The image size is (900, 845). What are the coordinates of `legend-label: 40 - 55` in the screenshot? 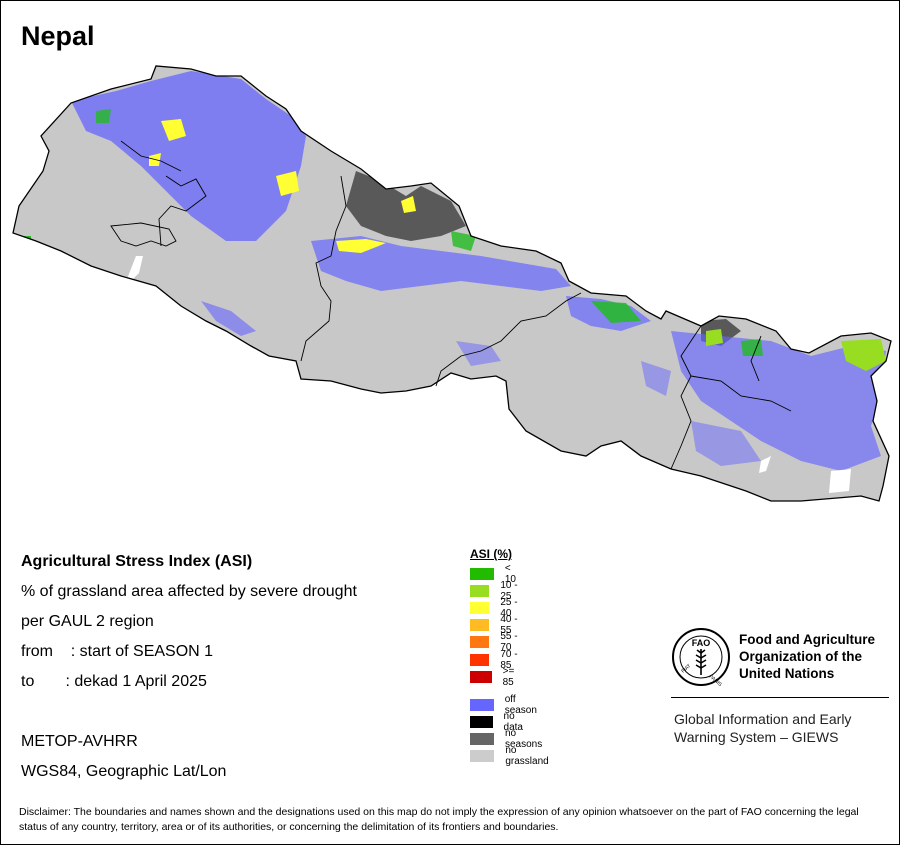 It's located at (509, 625).